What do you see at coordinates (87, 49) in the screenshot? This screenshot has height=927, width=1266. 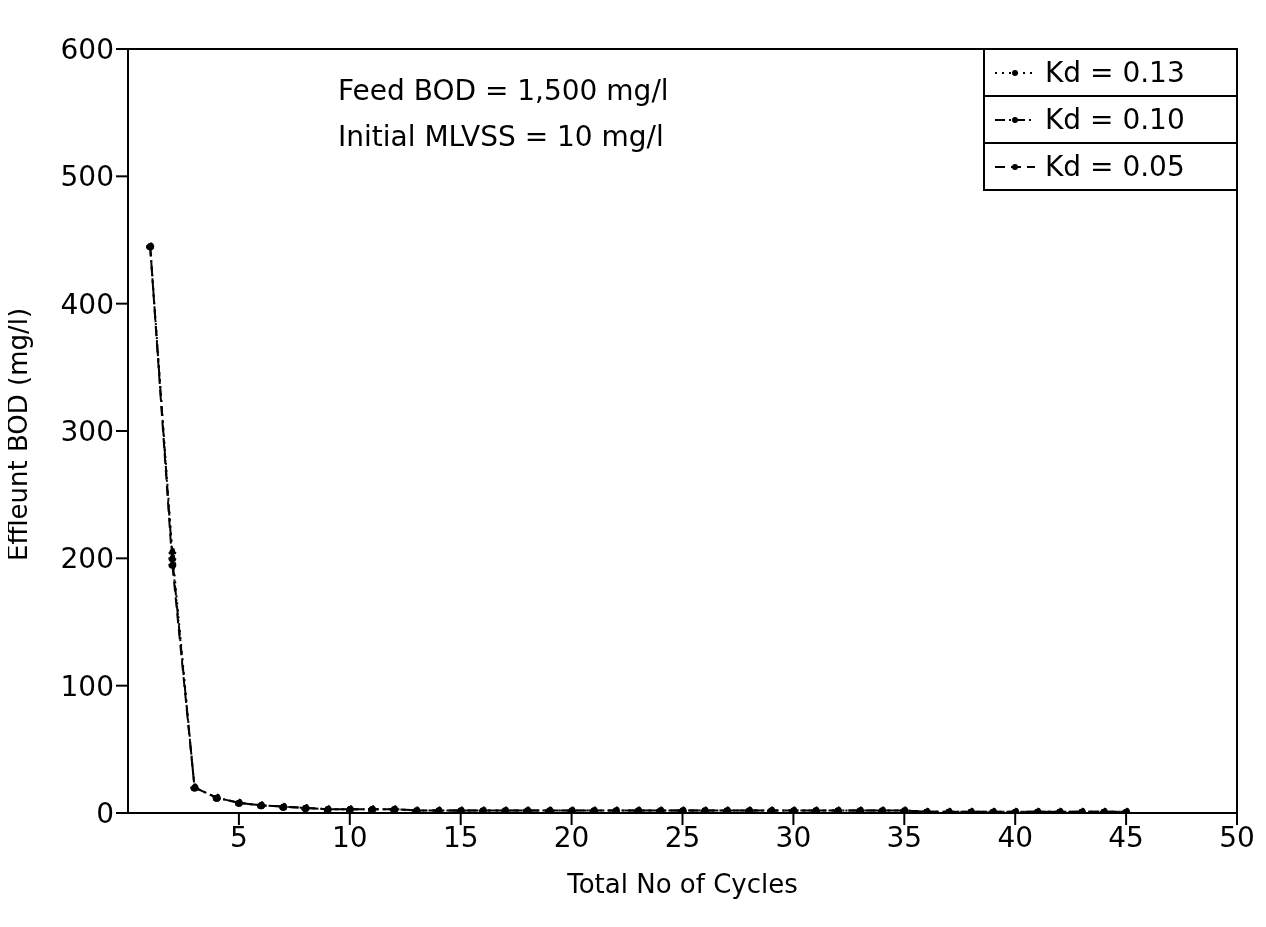 I see `y-tick-label: 600` at bounding box center [87, 49].